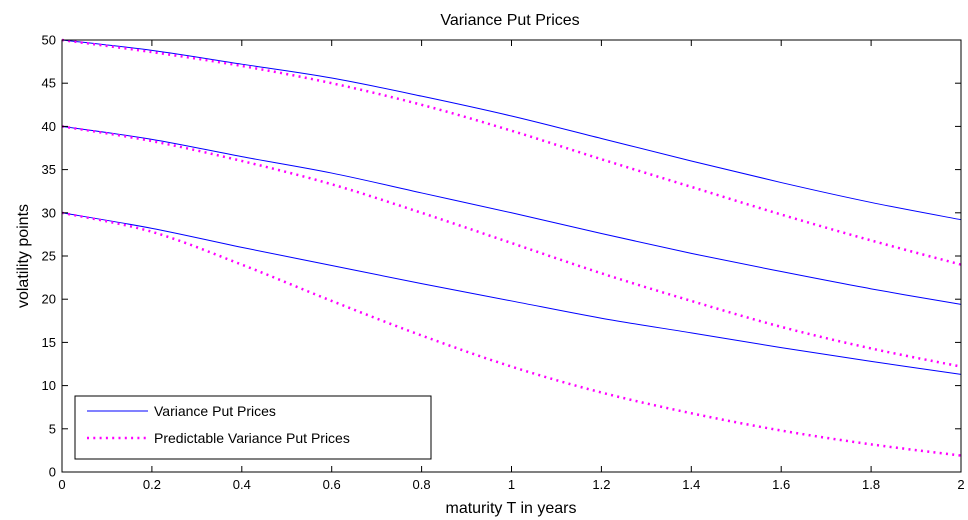 The width and height of the screenshot is (968, 520). Describe the element at coordinates (215, 411) in the screenshot. I see `legend-label-variance-put-prices: Variance Put Prices` at that location.